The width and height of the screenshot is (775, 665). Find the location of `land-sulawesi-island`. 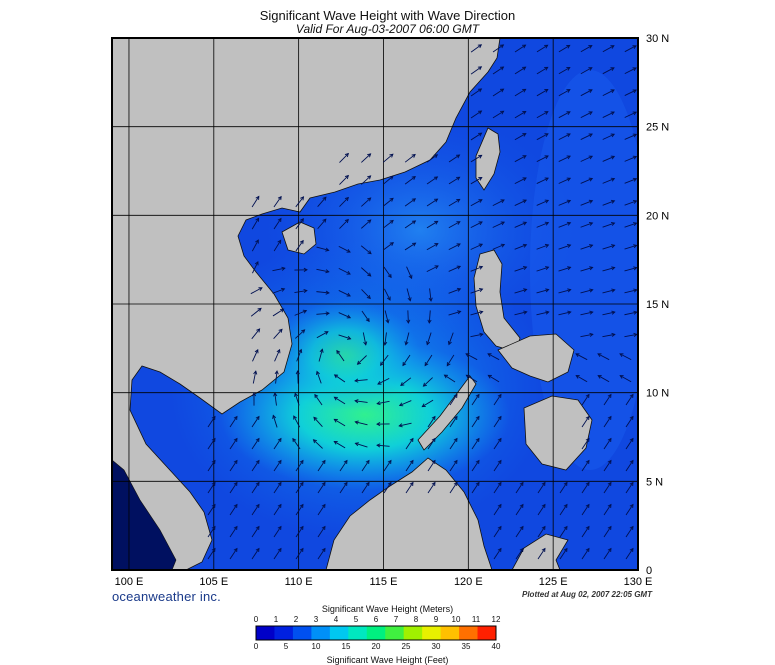

land-sulawesi-island is located at coordinates (540, 551).